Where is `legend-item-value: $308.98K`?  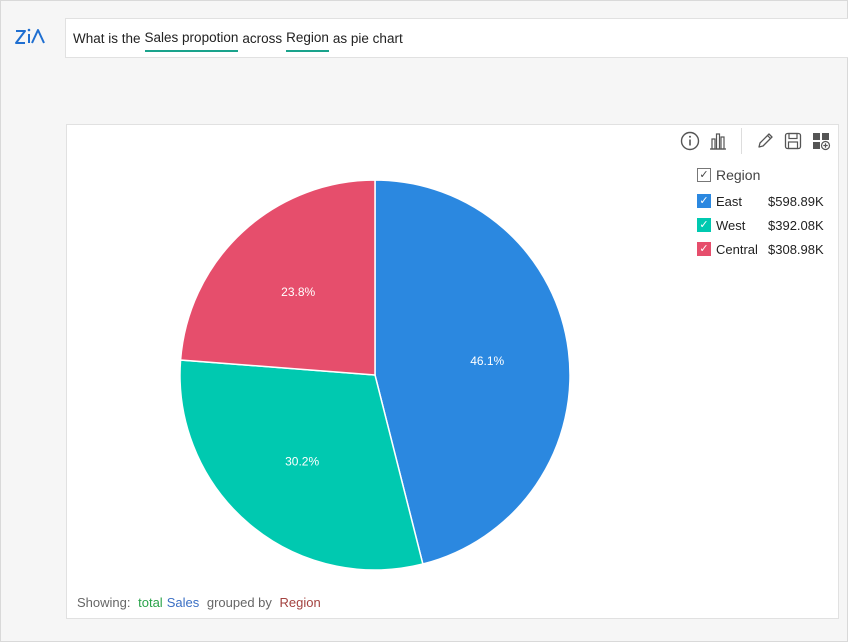
legend-item-value: $308.98K is located at coordinates (796, 249).